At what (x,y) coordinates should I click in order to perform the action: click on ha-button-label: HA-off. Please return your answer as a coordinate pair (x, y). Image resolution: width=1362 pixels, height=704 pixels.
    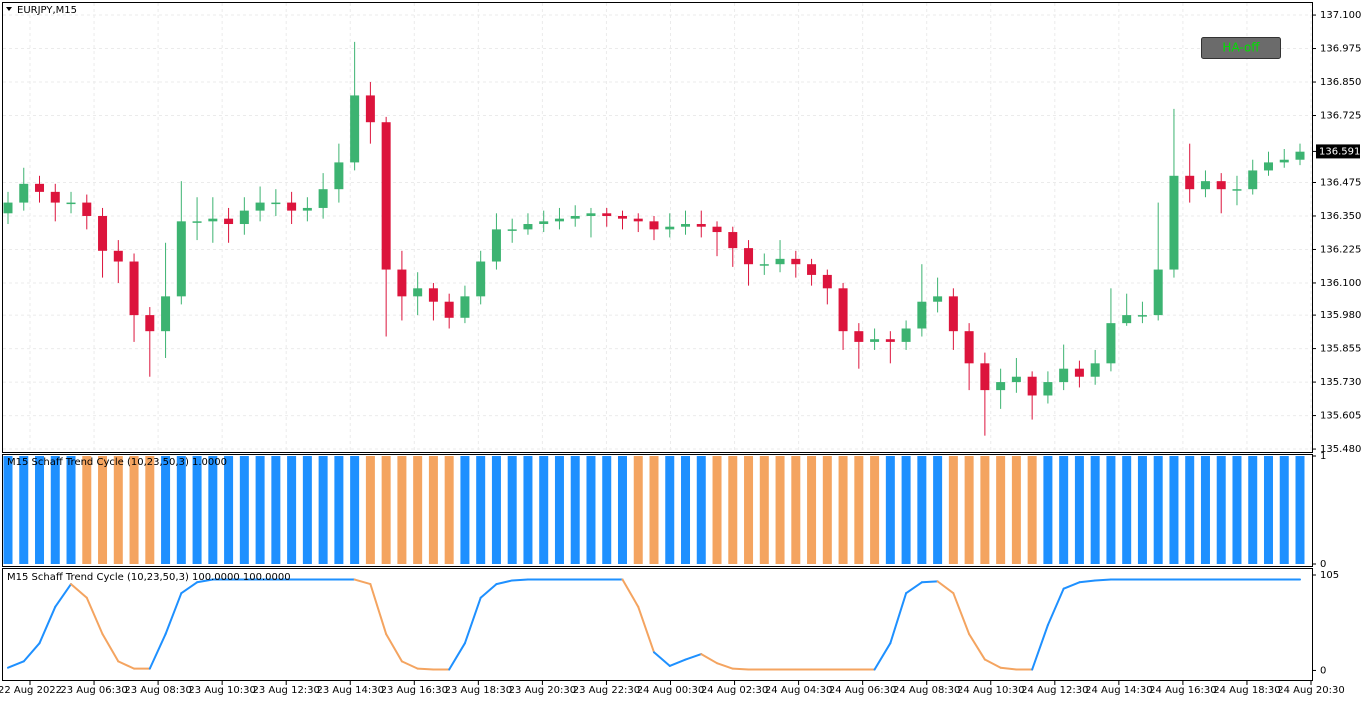
    Looking at the image, I should click on (1241, 48).